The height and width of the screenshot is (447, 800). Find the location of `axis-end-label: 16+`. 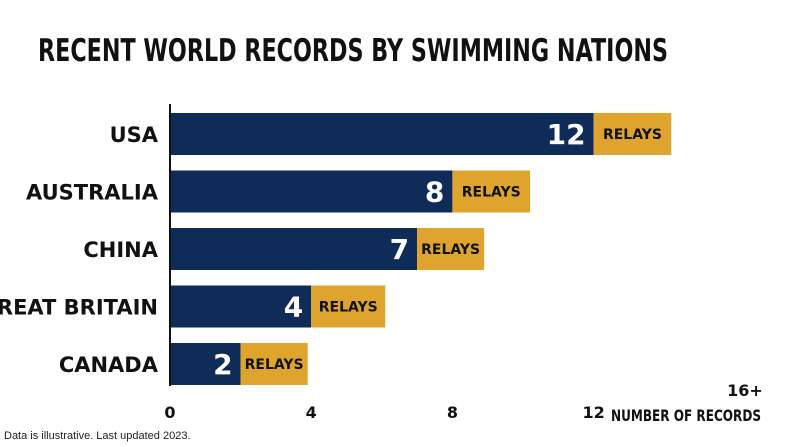

axis-end-label: 16+ is located at coordinates (745, 390).